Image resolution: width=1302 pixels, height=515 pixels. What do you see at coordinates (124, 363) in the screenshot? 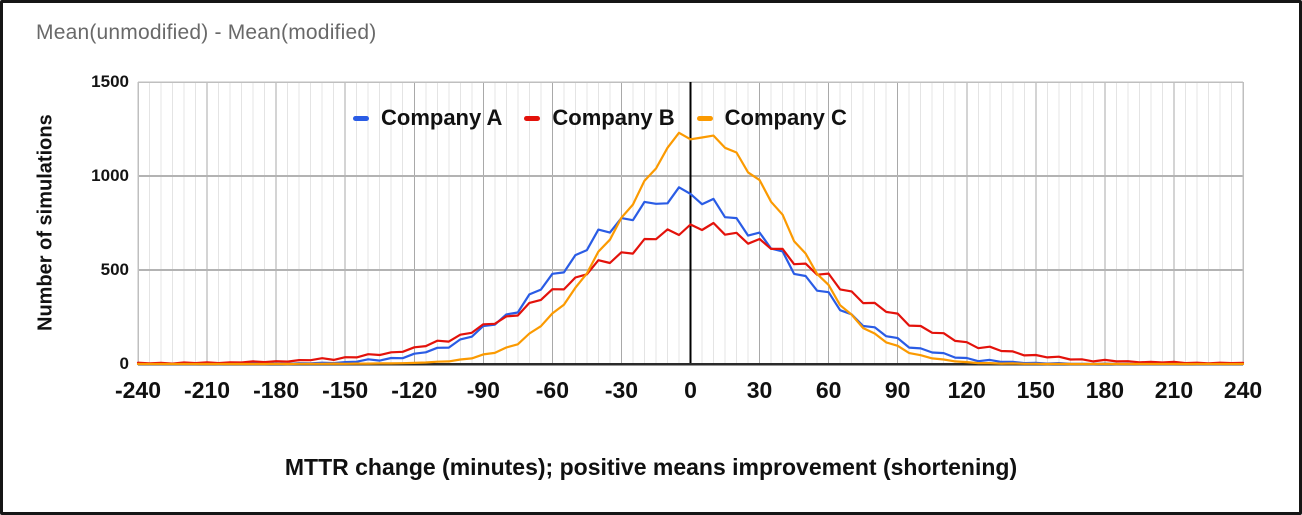
I see `y-tick-label-0: 0` at bounding box center [124, 363].